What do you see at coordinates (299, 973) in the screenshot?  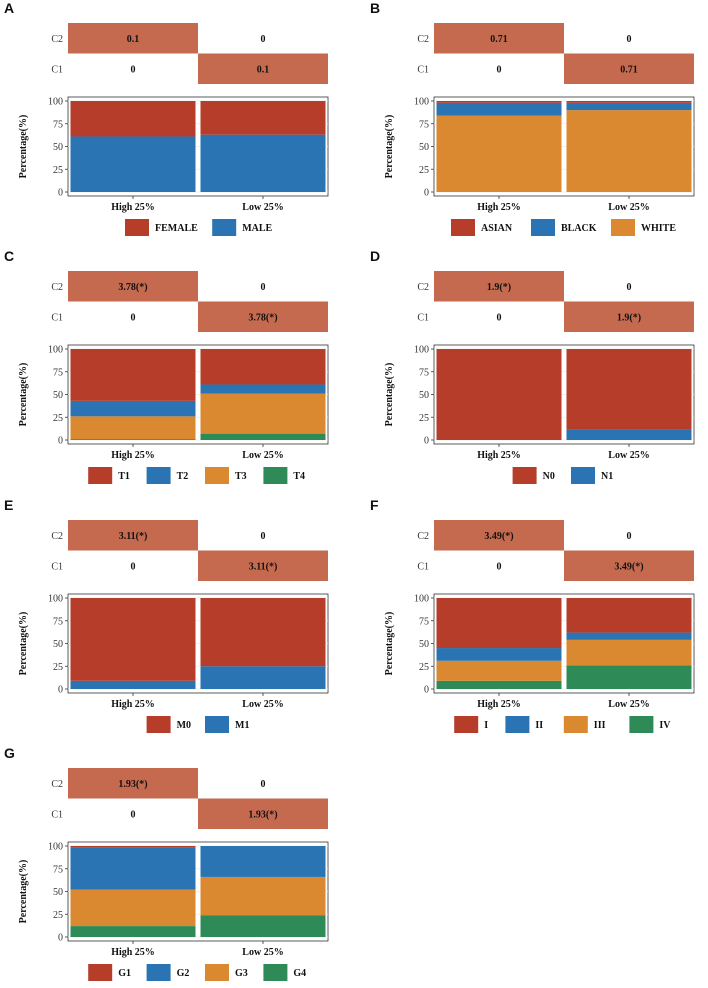 I see `legend-label: G4` at bounding box center [299, 973].